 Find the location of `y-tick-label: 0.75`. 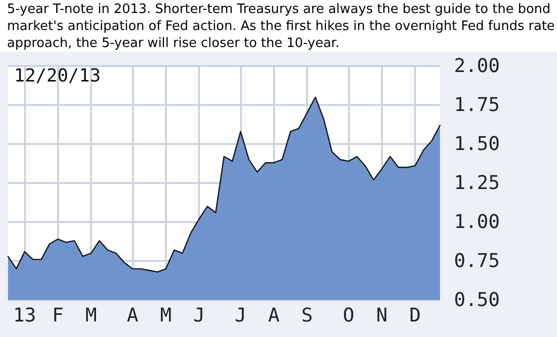

y-tick-label: 0.75 is located at coordinates (477, 261).